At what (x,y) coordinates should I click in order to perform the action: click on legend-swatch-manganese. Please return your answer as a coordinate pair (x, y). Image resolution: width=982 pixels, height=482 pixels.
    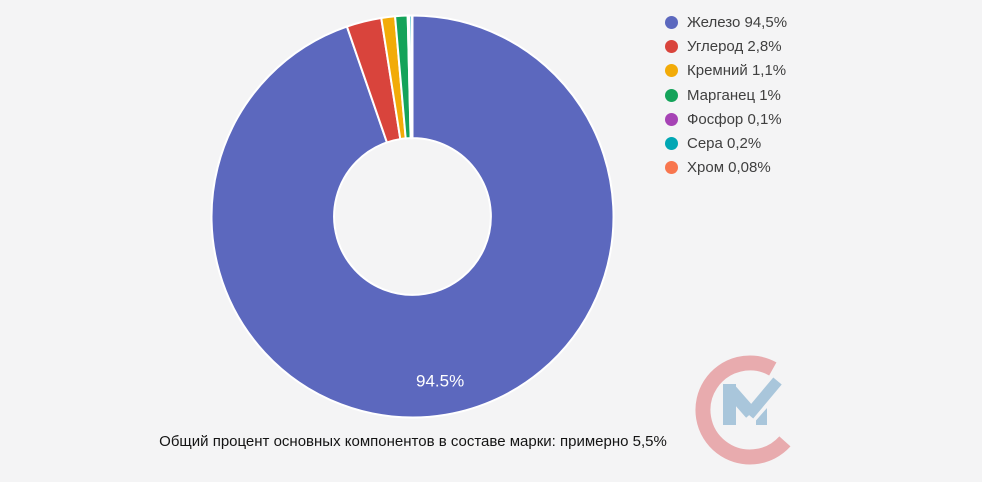
    Looking at the image, I should click on (671, 95).